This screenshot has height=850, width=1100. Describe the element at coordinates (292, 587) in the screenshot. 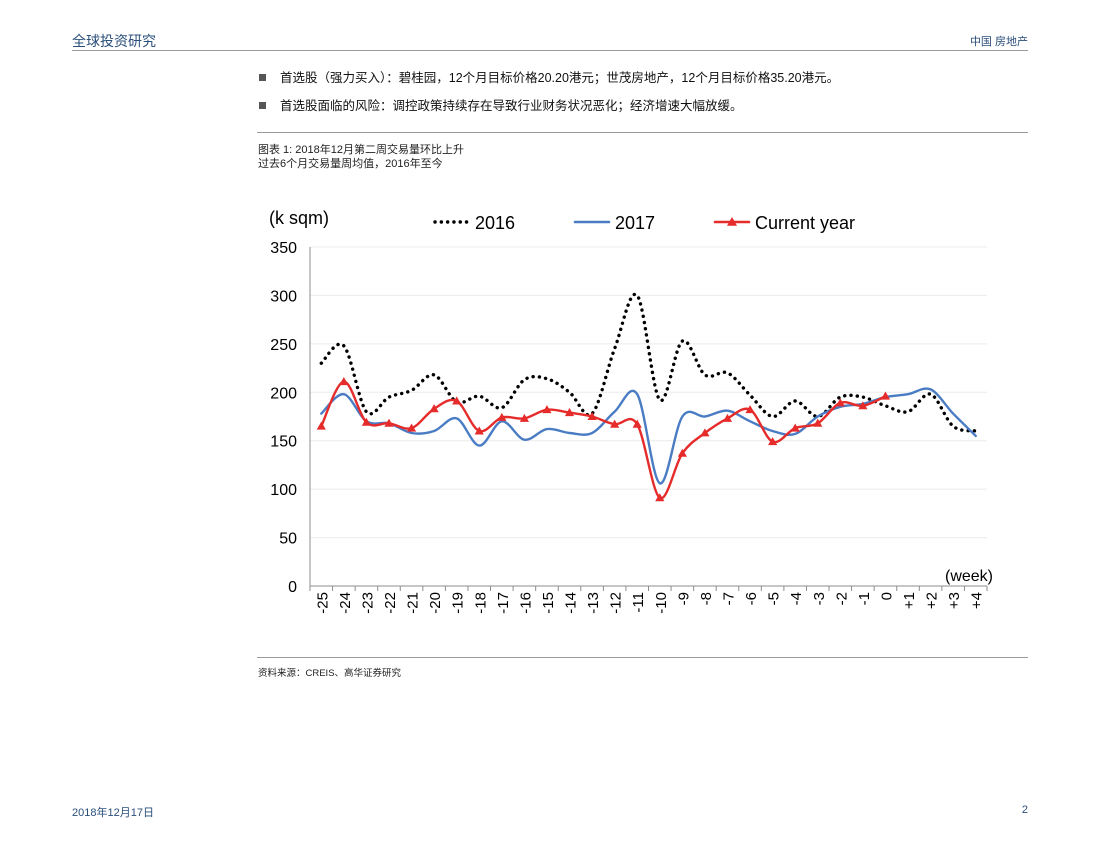

I see `y-tick-label: 0` at that location.